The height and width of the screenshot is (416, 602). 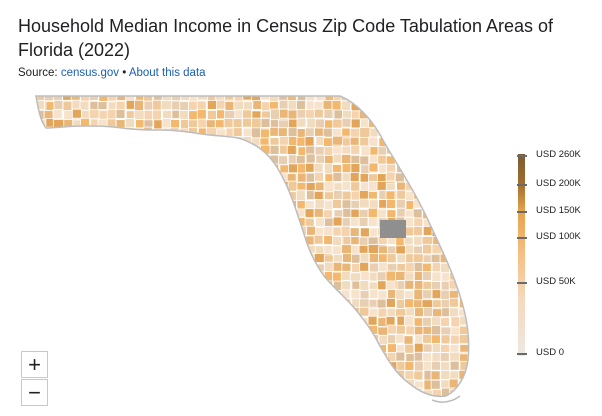 What do you see at coordinates (90, 73) in the screenshot?
I see `source-link: census.gov` at bounding box center [90, 73].